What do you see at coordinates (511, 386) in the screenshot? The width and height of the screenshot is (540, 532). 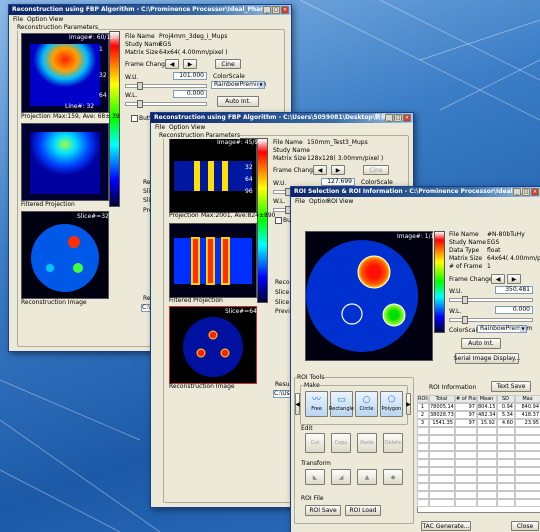 I see `text-save-button: Text Save` at bounding box center [511, 386].